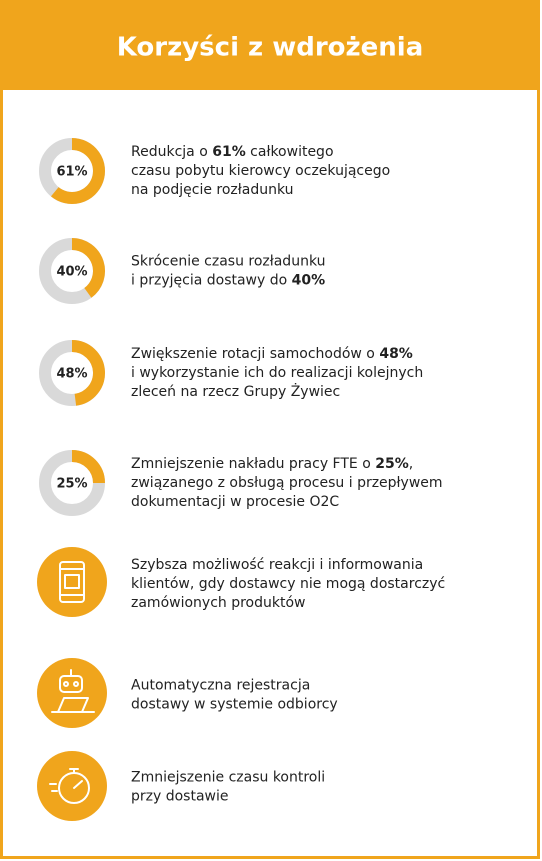 This screenshot has width=542, height=861. I want to click on benefit-text: Redukcja o, so click(171, 152).